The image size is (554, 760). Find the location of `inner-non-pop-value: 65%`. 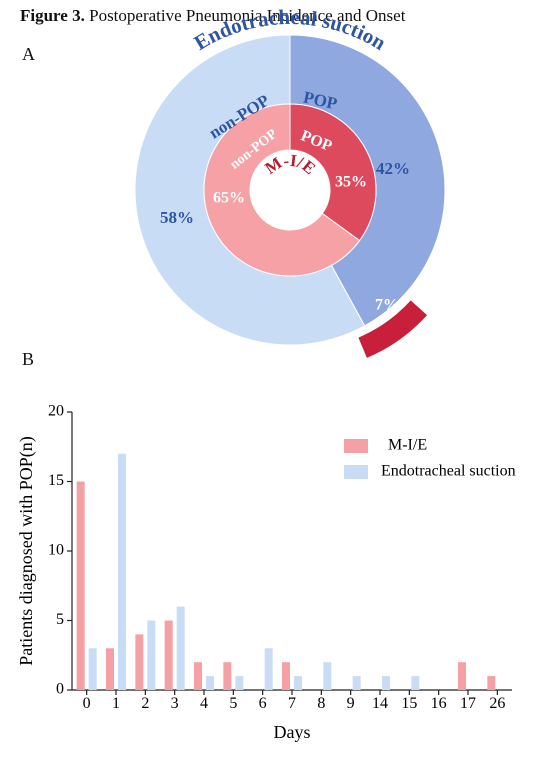

inner-non-pop-value: 65% is located at coordinates (229, 198).